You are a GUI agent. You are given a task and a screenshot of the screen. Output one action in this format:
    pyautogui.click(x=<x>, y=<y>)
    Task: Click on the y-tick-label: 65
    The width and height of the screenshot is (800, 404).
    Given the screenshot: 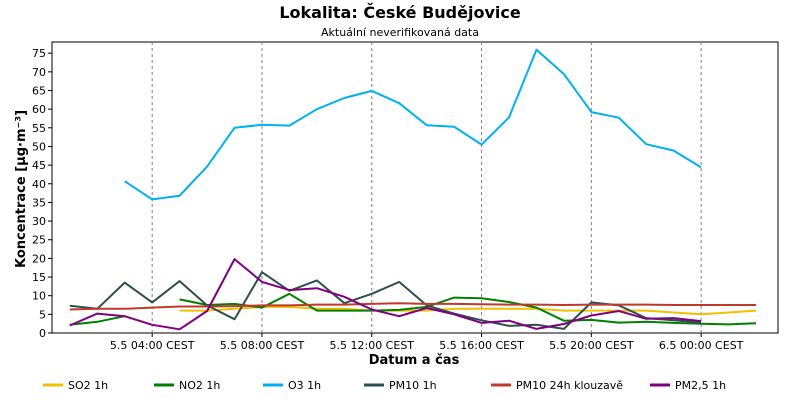 What is the action you would take?
    pyautogui.click(x=39, y=91)
    